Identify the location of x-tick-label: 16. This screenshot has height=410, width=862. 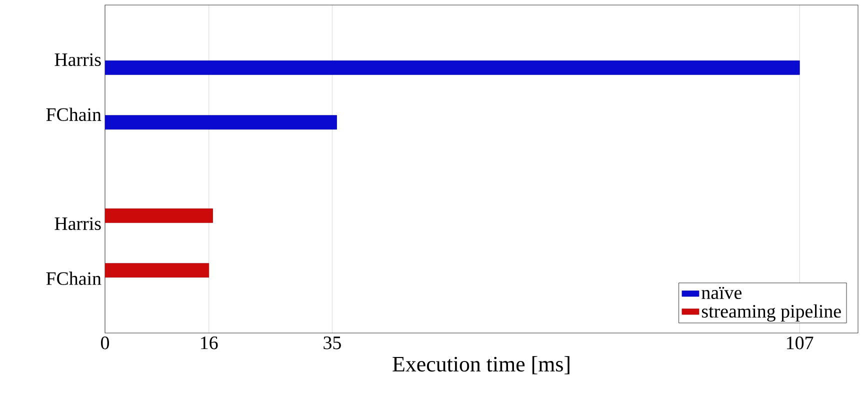
(209, 343).